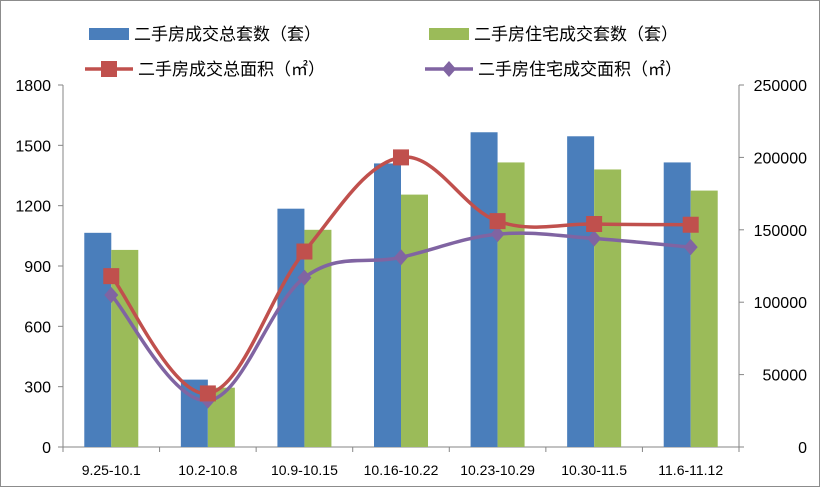 The image size is (820, 488). Describe the element at coordinates (33, 207) in the screenshot. I see `left-tick-label: 1200` at that location.